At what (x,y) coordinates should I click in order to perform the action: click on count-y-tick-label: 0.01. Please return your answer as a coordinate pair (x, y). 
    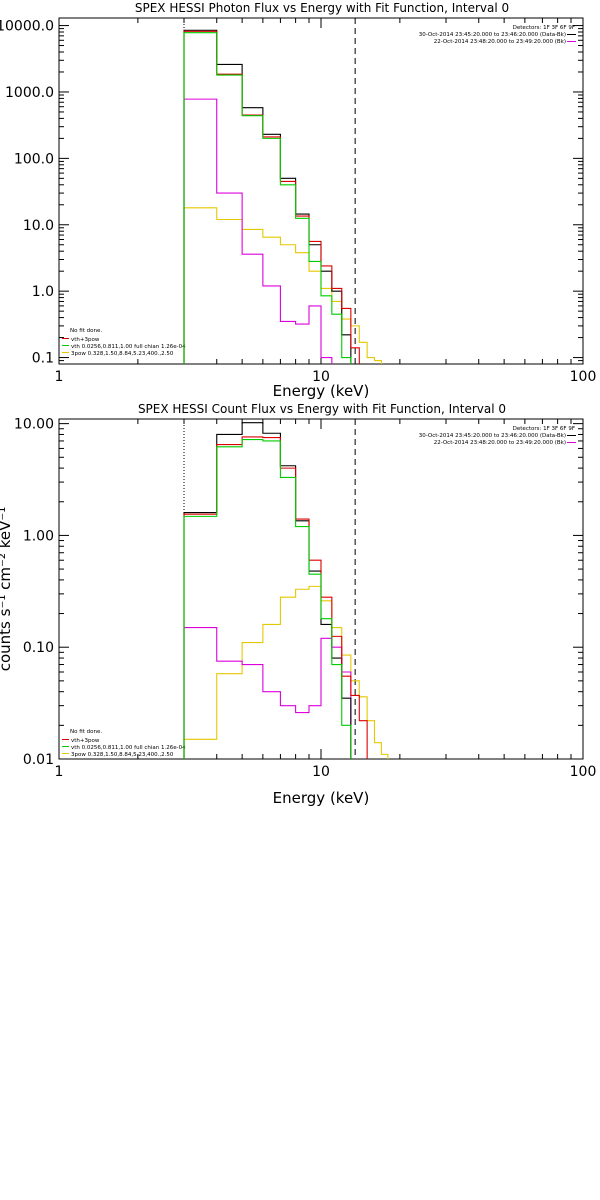
    Looking at the image, I should click on (38, 760).